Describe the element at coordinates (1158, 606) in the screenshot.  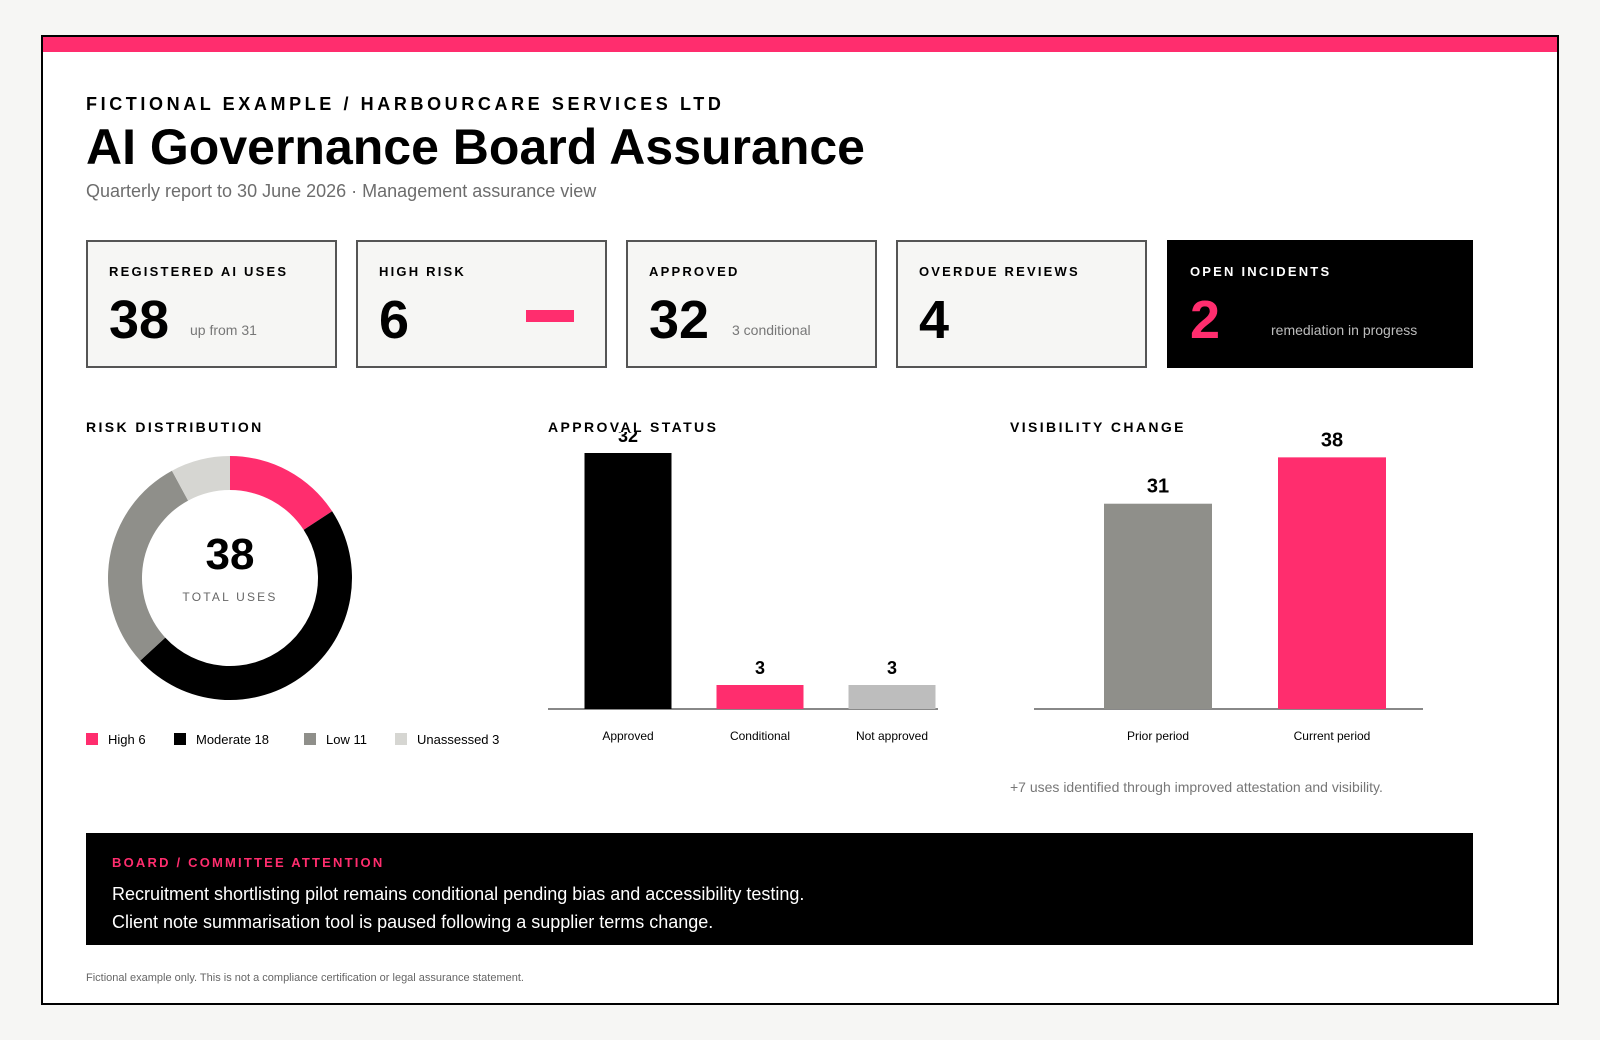
I see `bar-prior-period` at that location.